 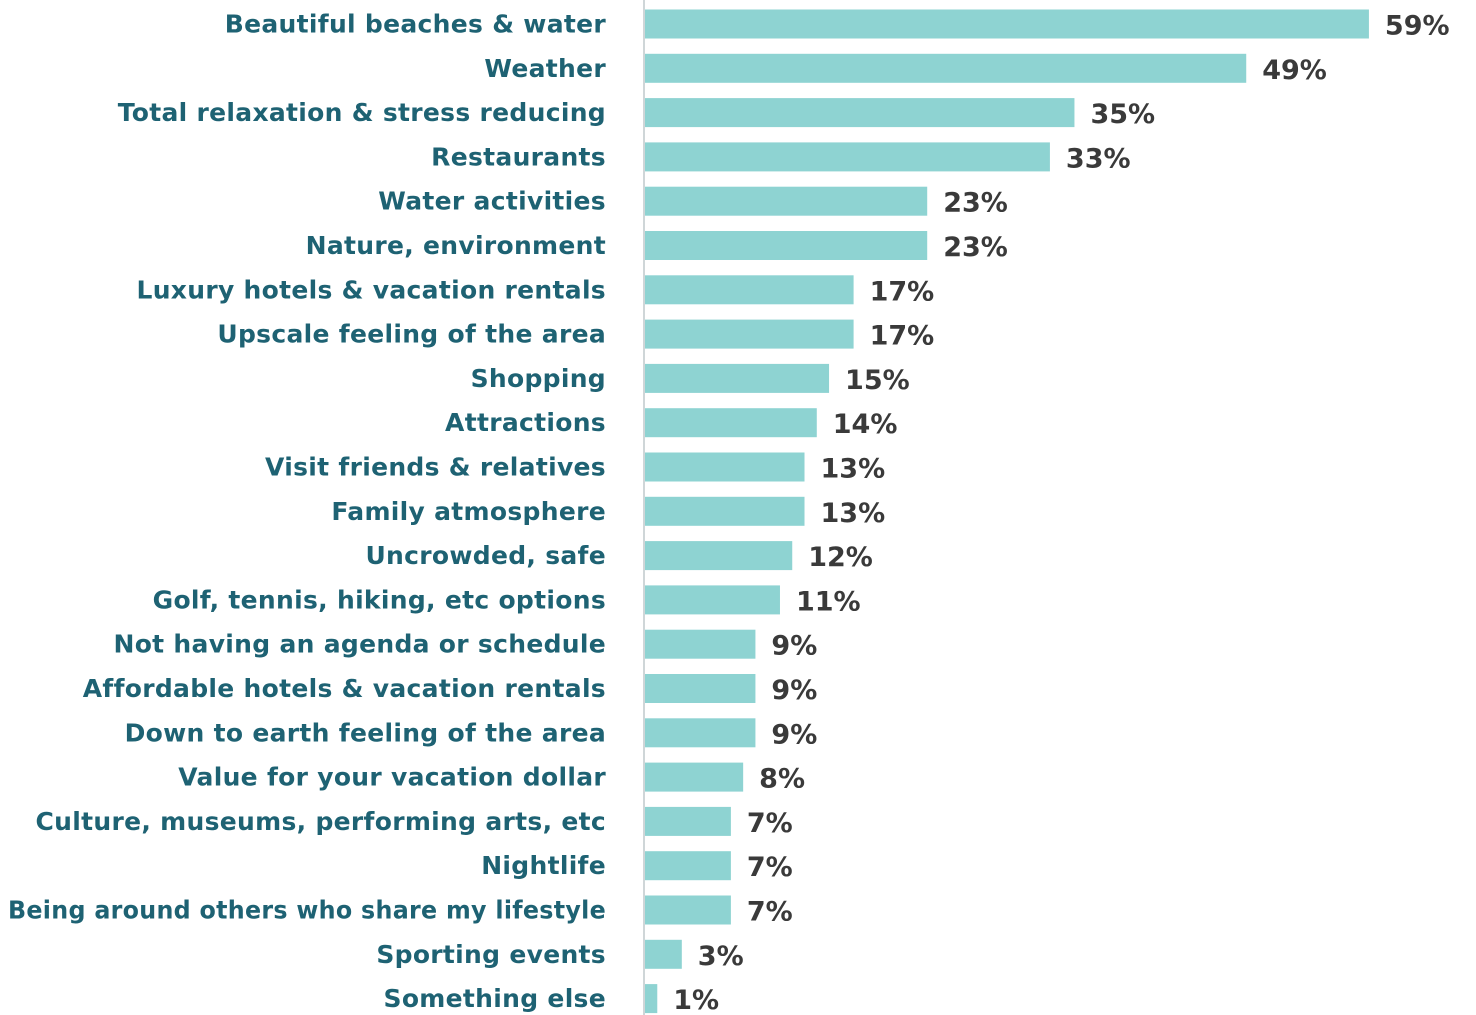 I want to click on category-label: Restaurants, so click(x=518, y=156).